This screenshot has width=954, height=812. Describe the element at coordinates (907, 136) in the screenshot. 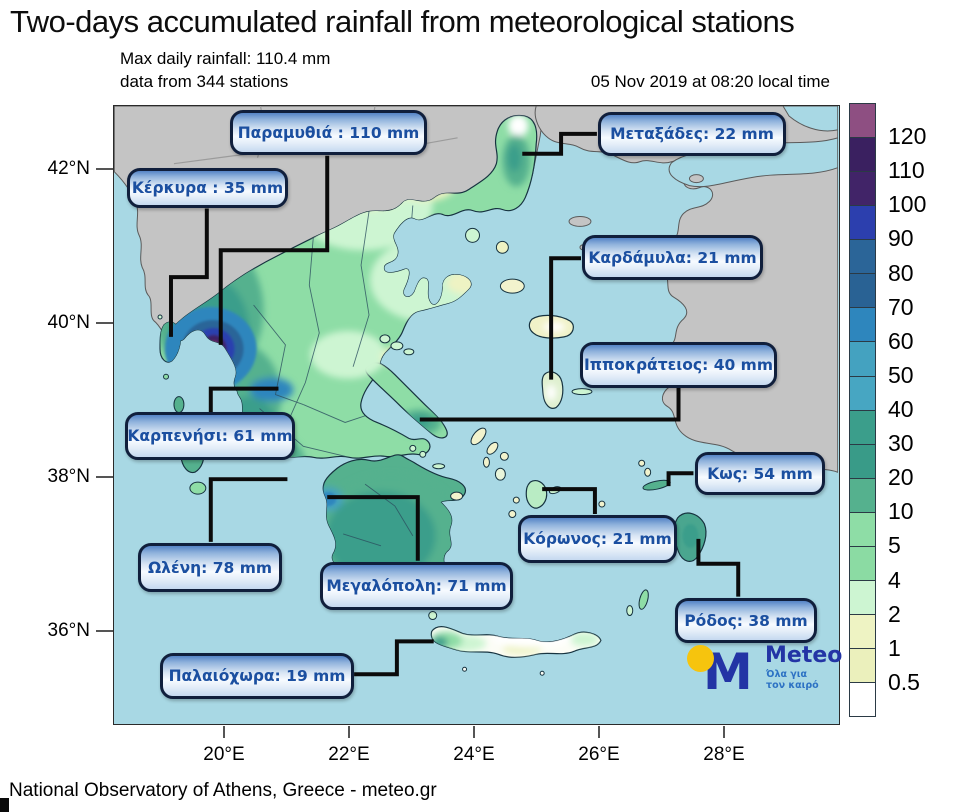

I see `colorbar-tick-label: 120` at that location.